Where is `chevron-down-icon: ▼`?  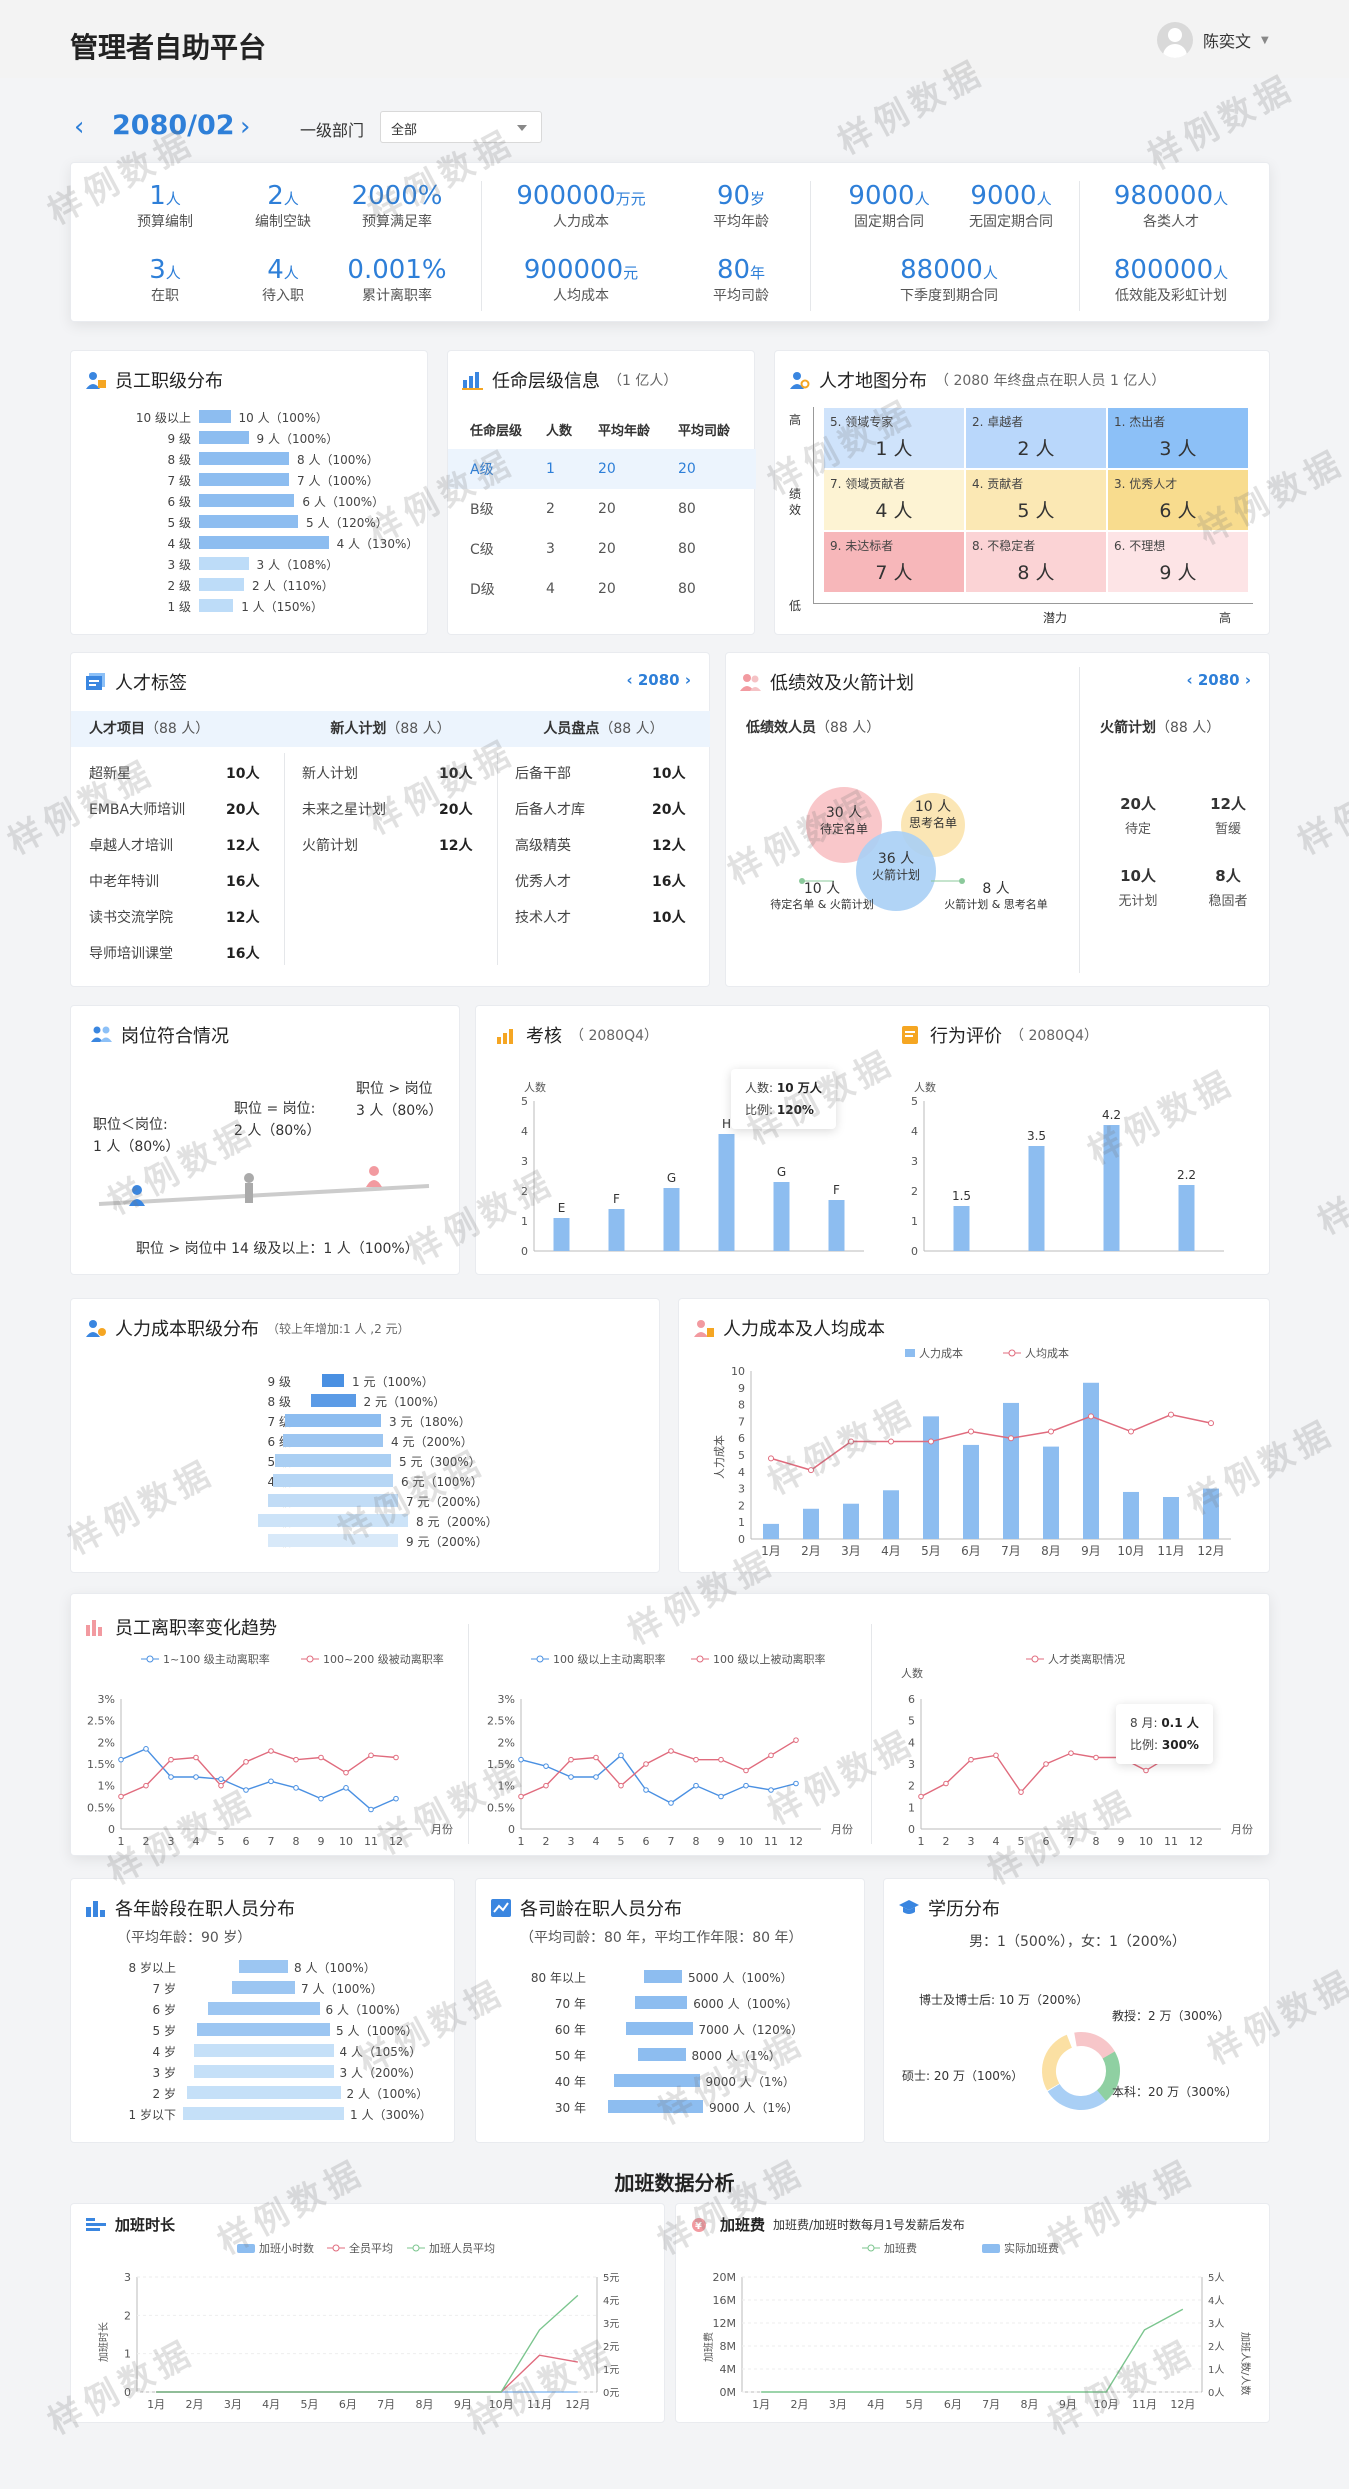 chevron-down-icon: ▼ is located at coordinates (1265, 40).